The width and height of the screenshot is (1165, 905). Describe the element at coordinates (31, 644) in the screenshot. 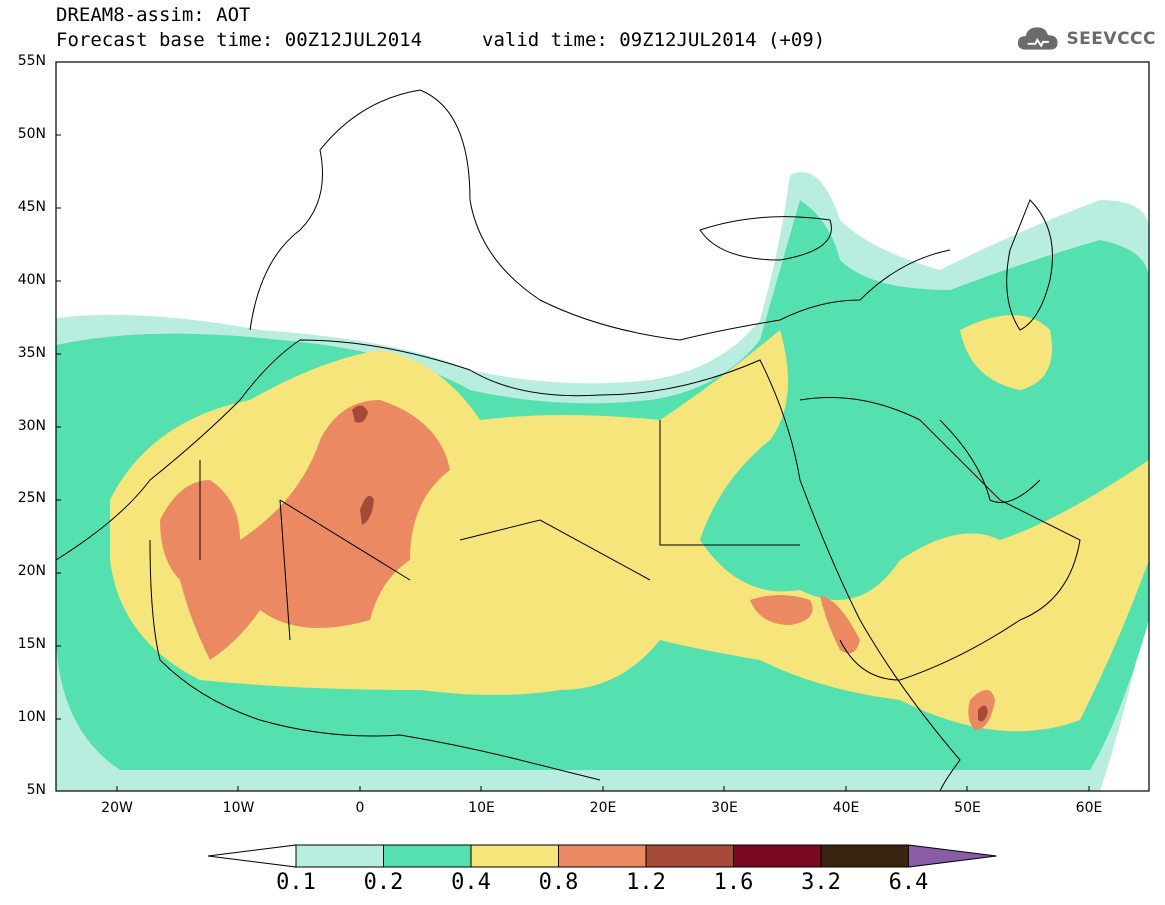

I see `lat-label: 15N` at that location.